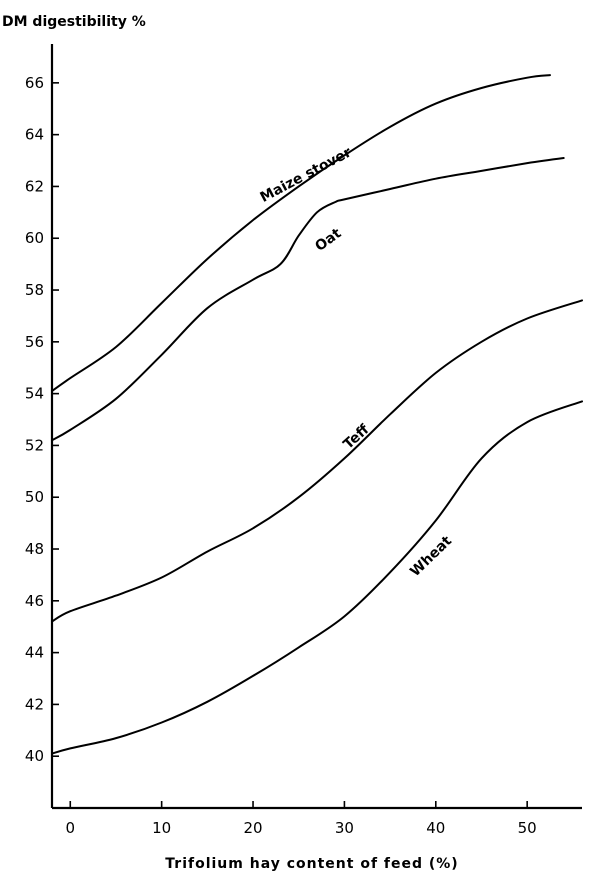 Image resolution: width=599 pixels, height=883 pixels. Describe the element at coordinates (34, 83) in the screenshot. I see `y-tick-label: 66` at that location.